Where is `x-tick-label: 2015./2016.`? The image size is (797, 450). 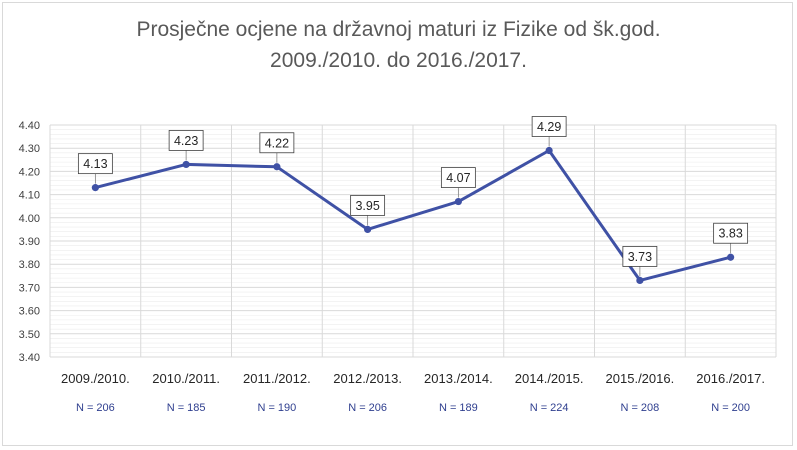
x-tick-label: 2015./2016. is located at coordinates (640, 378).